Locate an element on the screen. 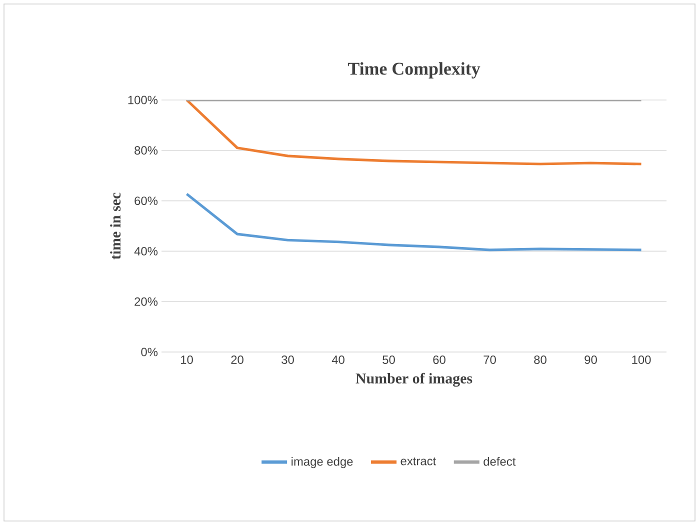 The image size is (699, 525). y-tick-label: 20% is located at coordinates (146, 301).